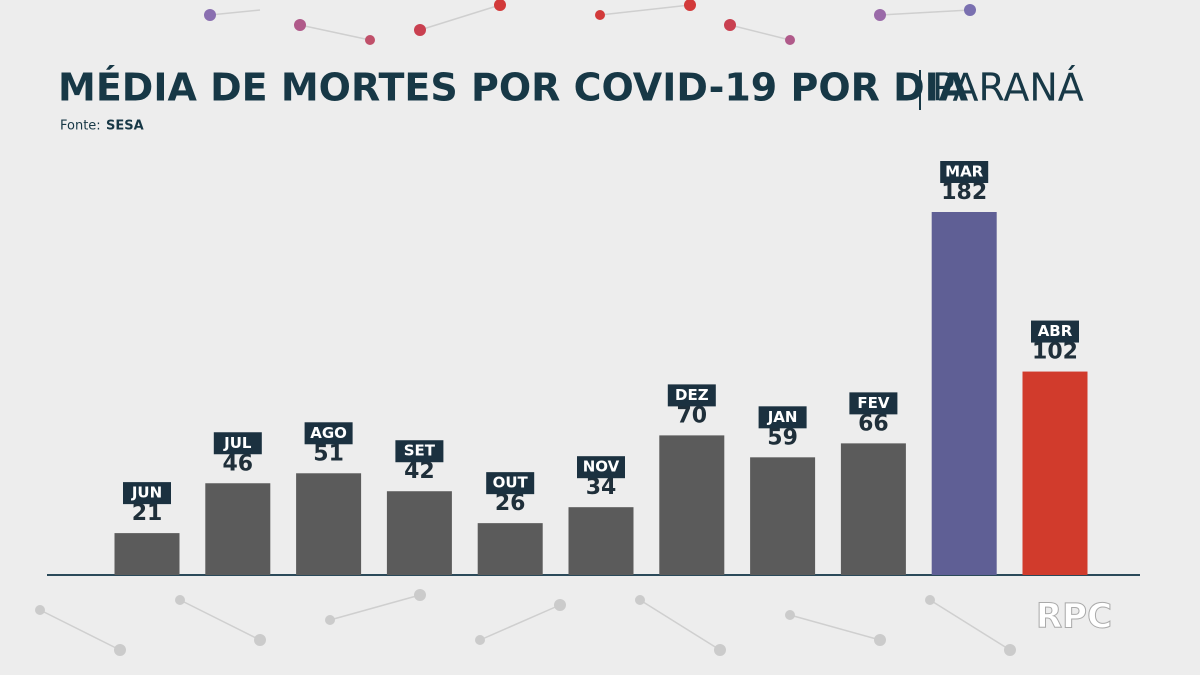  What do you see at coordinates (125, 126) in the screenshot?
I see `source: SESA` at bounding box center [125, 126].